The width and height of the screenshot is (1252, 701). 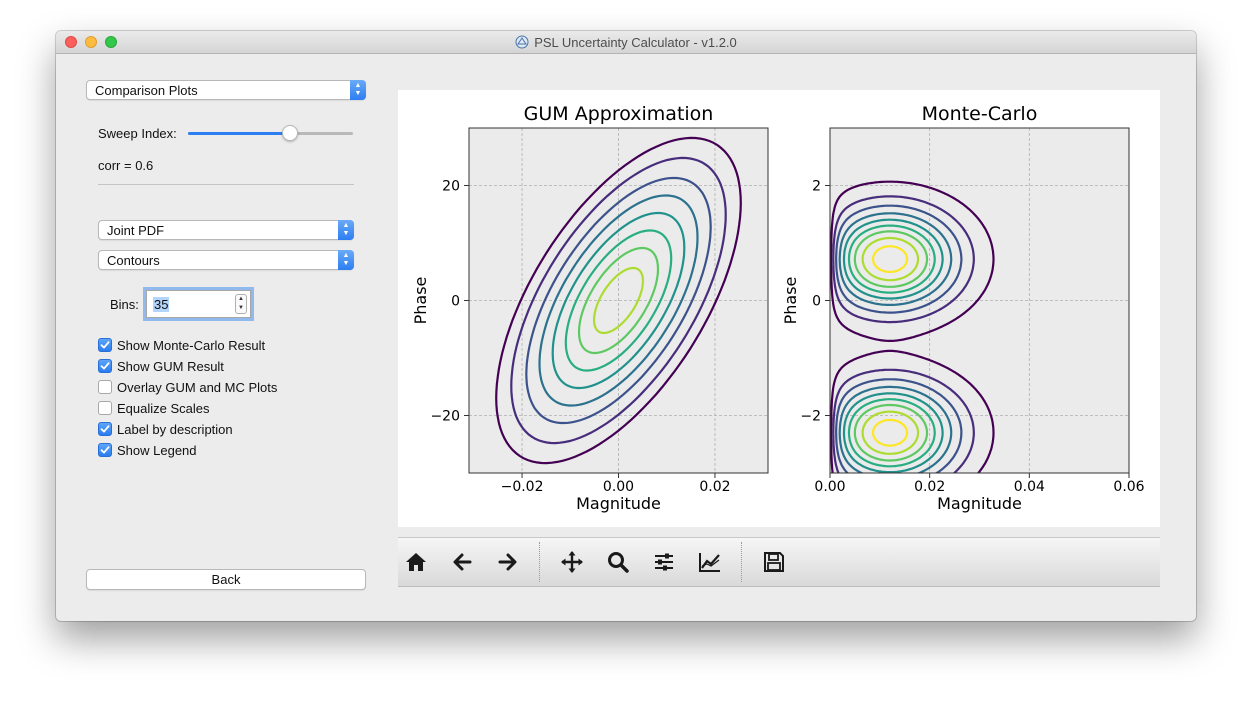 I want to click on back-arrow-icon, so click(x=462, y=562).